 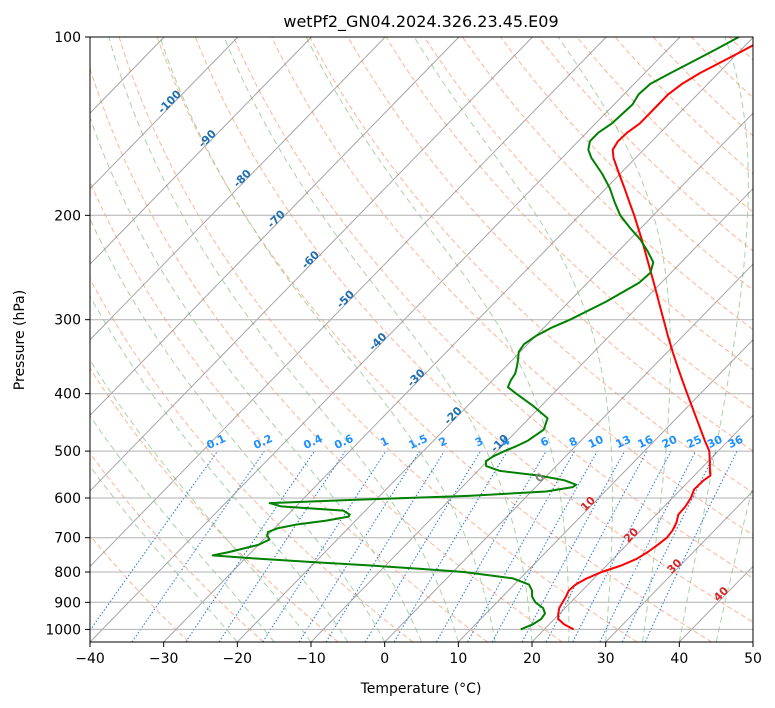 What do you see at coordinates (458, 659) in the screenshot?
I see `x-tick-label: 10` at bounding box center [458, 659].